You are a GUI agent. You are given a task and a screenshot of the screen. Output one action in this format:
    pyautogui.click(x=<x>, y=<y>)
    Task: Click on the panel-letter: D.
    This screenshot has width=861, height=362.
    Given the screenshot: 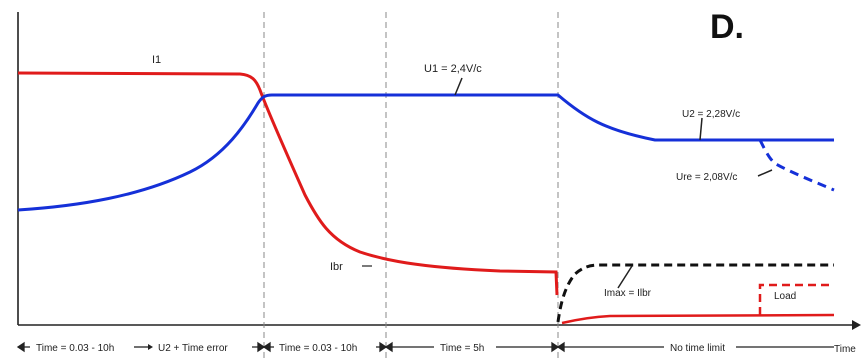 What is the action you would take?
    pyautogui.click(x=727, y=27)
    